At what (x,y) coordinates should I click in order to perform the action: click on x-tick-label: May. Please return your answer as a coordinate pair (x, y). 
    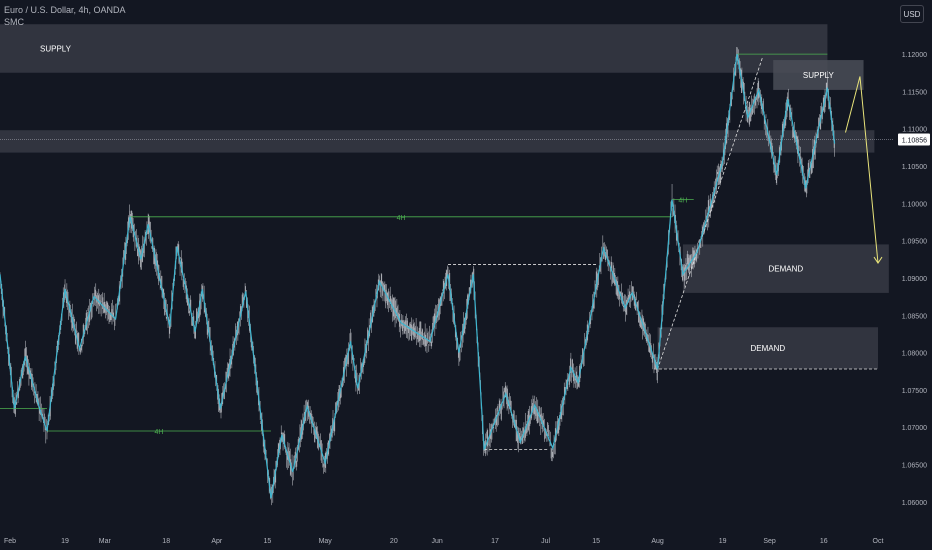
    Looking at the image, I should click on (326, 541).